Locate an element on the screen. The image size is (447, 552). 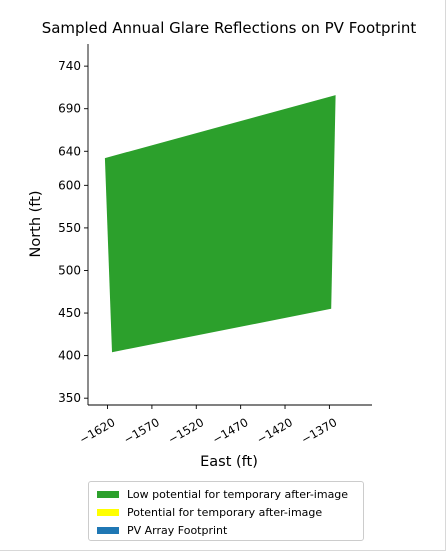
y-tick-label: 550 is located at coordinates (69, 228).